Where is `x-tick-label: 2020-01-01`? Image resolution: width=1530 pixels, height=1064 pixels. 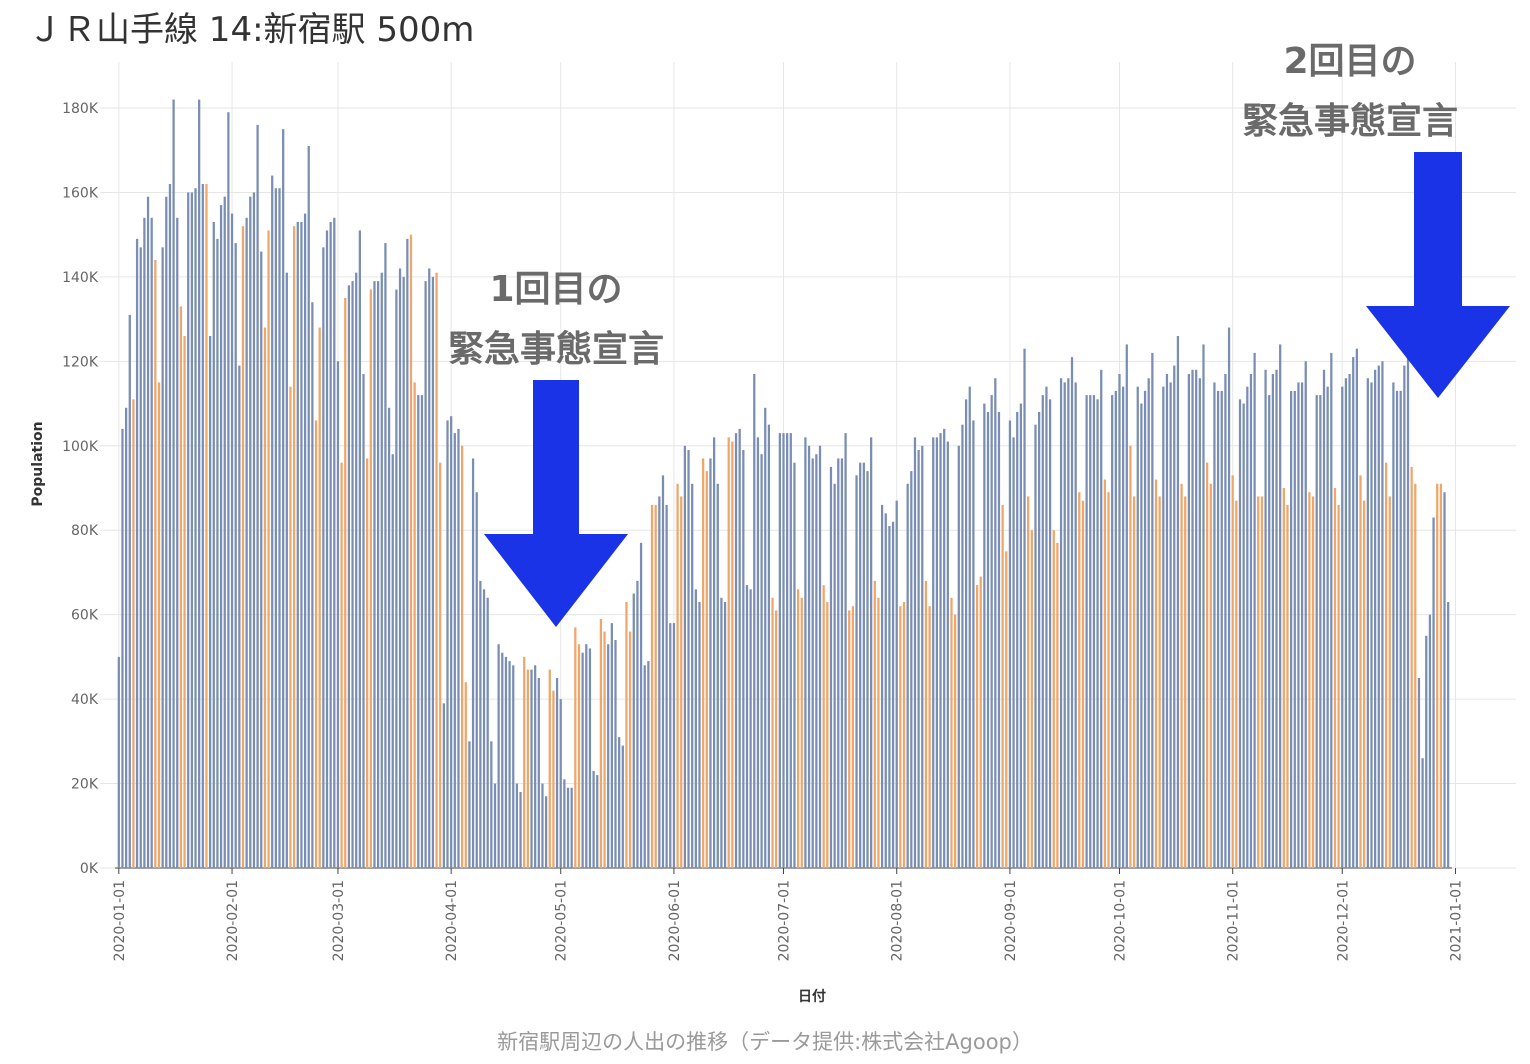
x-tick-label: 2020-01-01 is located at coordinates (120, 920).